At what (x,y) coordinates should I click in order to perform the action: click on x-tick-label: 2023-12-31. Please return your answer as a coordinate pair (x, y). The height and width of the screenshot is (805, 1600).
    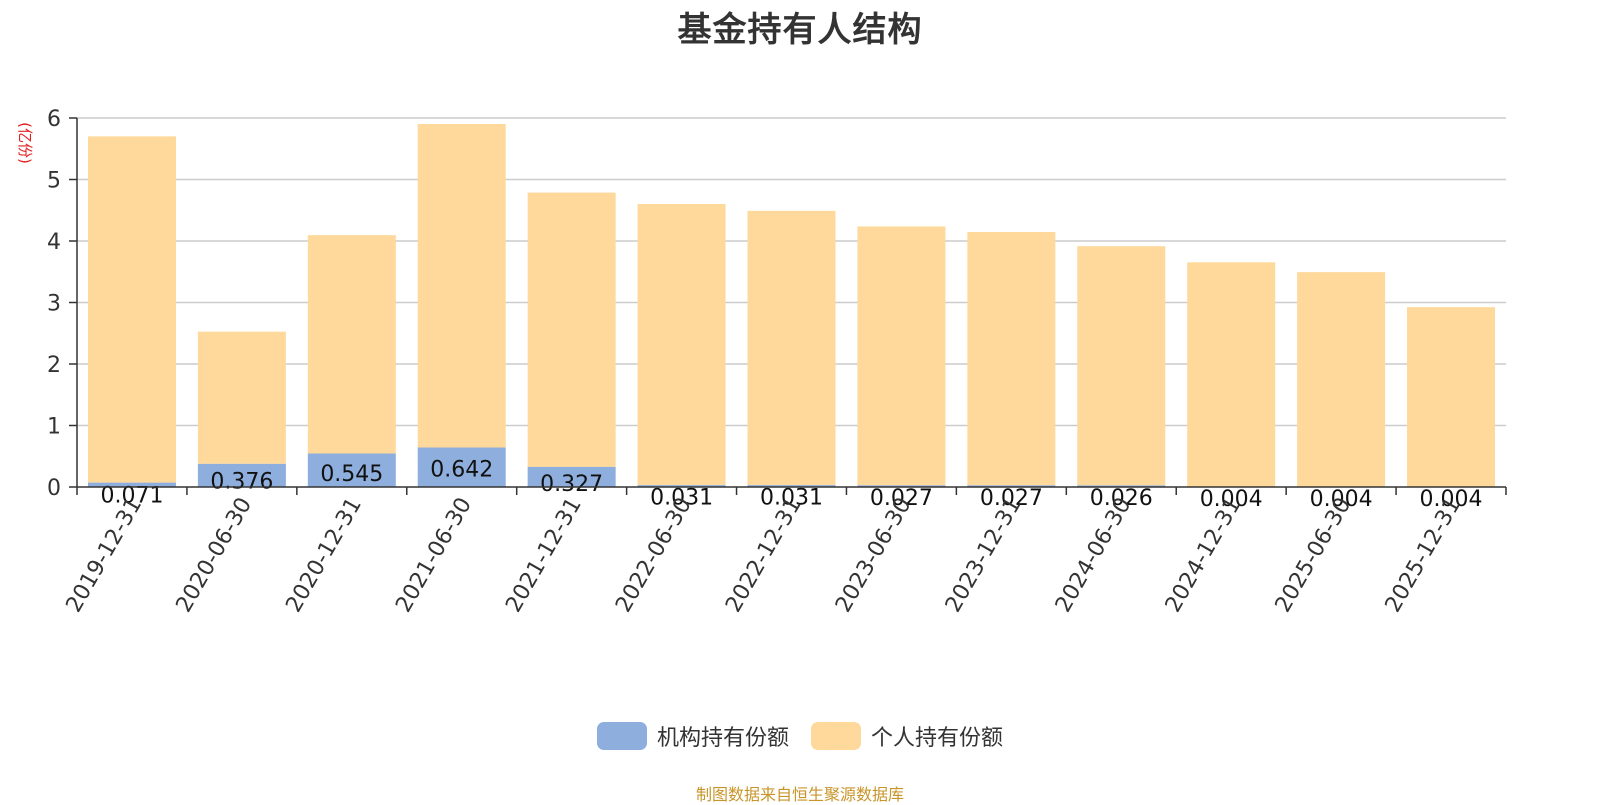
    Looking at the image, I should click on (984, 555).